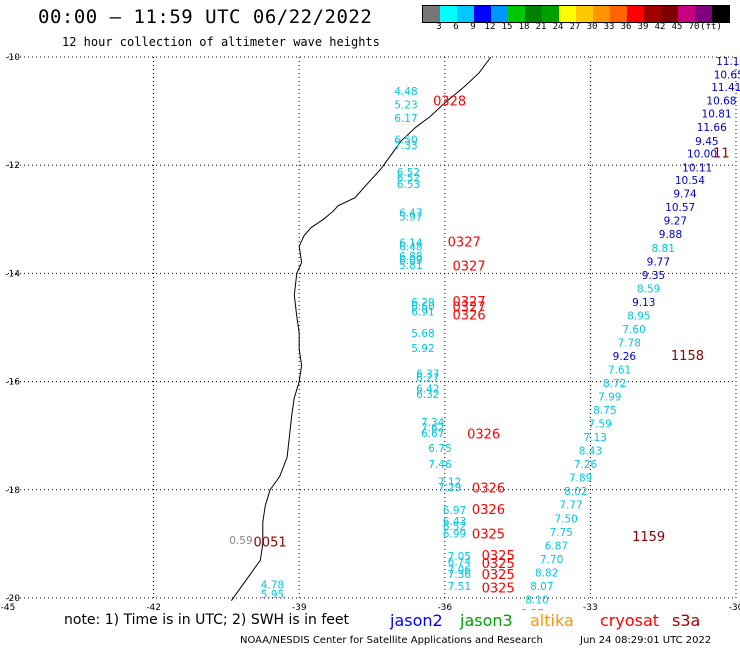  Describe the element at coordinates (712, 128) in the screenshot. I see `wave-height-value: 11.66` at that location.